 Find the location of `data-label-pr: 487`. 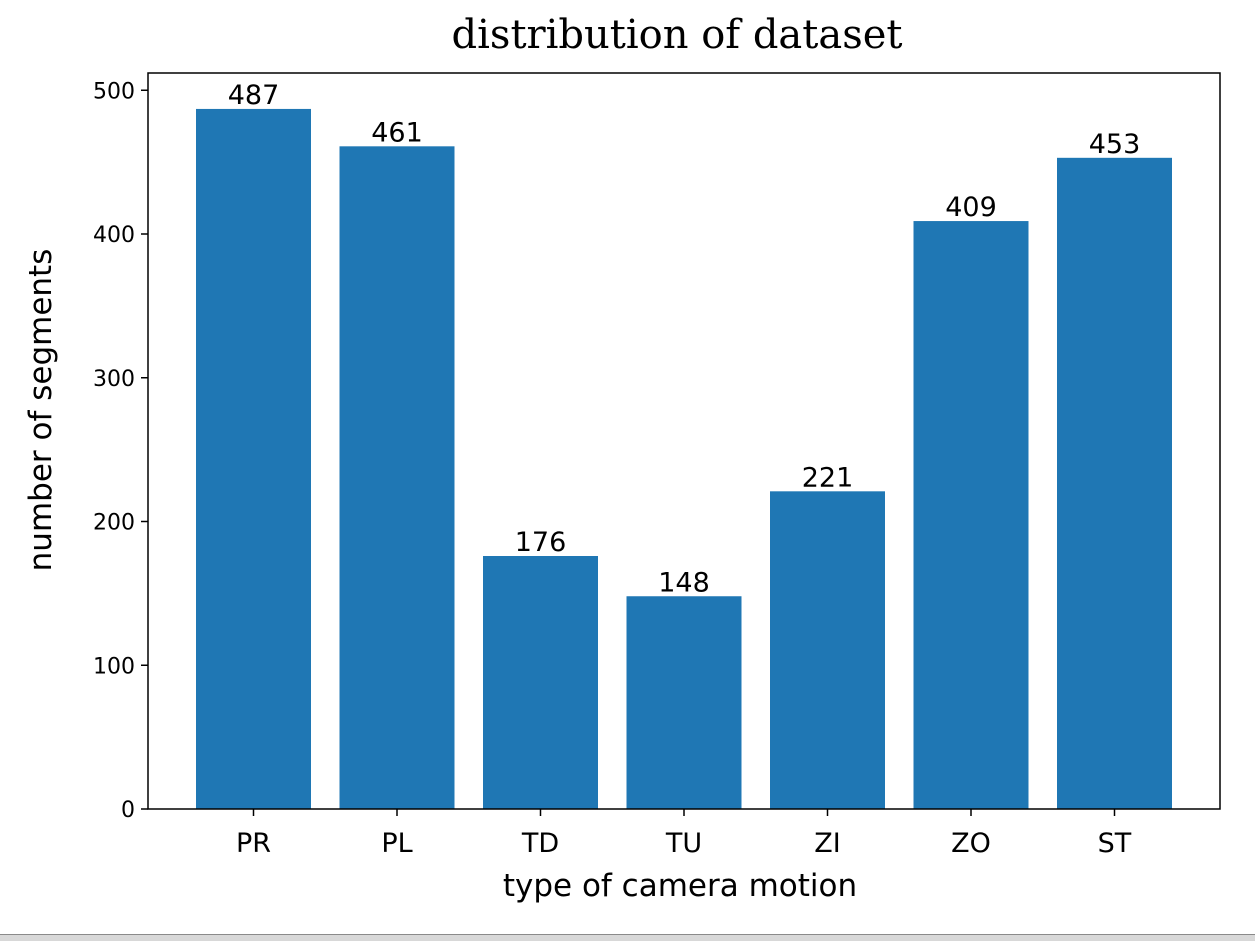

data-label-pr: 487 is located at coordinates (254, 95).